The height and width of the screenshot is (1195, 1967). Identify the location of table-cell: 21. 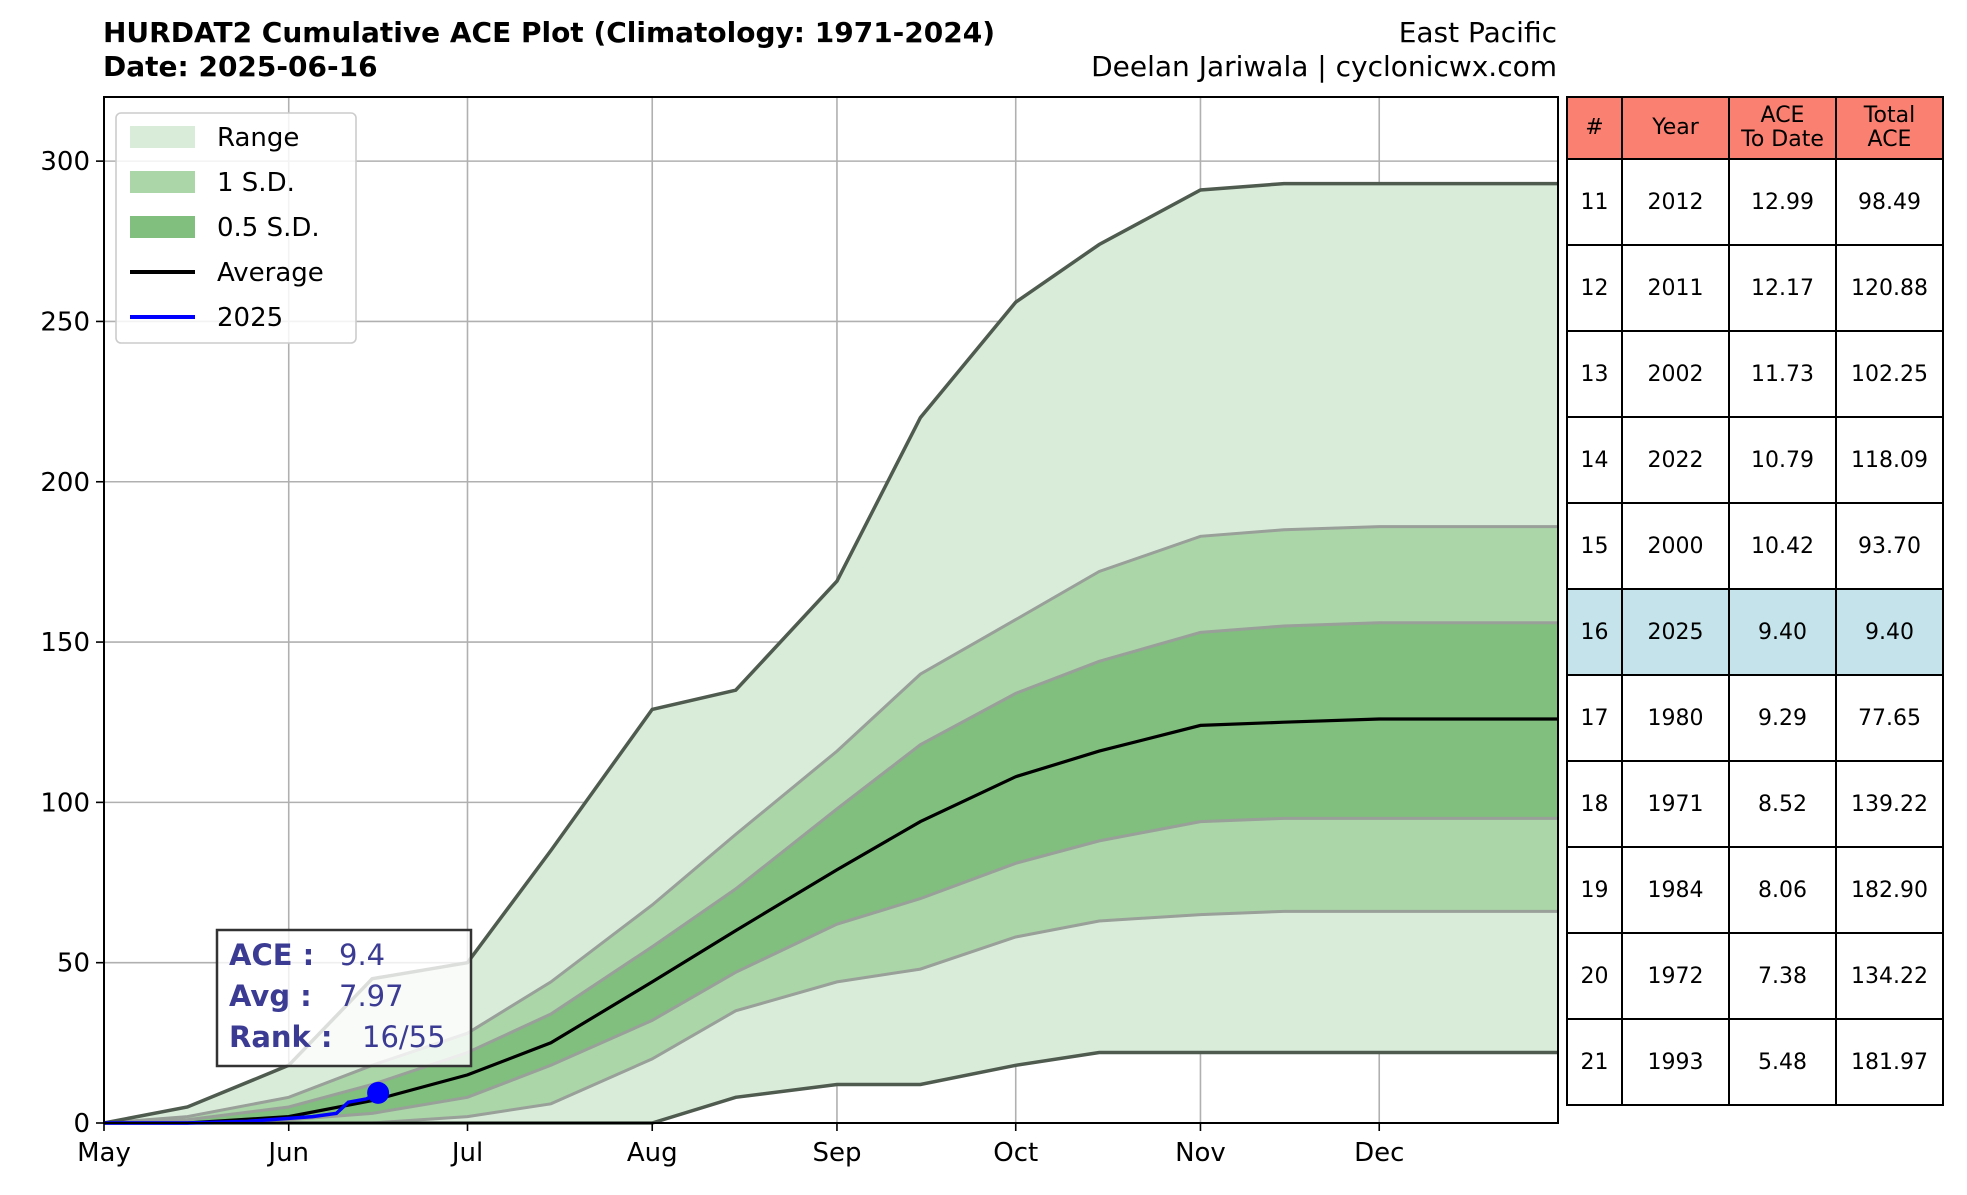
(1594, 1062).